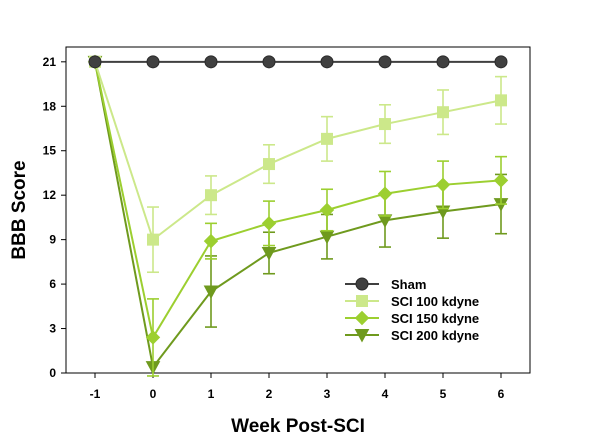  What do you see at coordinates (50, 151) in the screenshot?
I see `y-tick-label: 15` at bounding box center [50, 151].